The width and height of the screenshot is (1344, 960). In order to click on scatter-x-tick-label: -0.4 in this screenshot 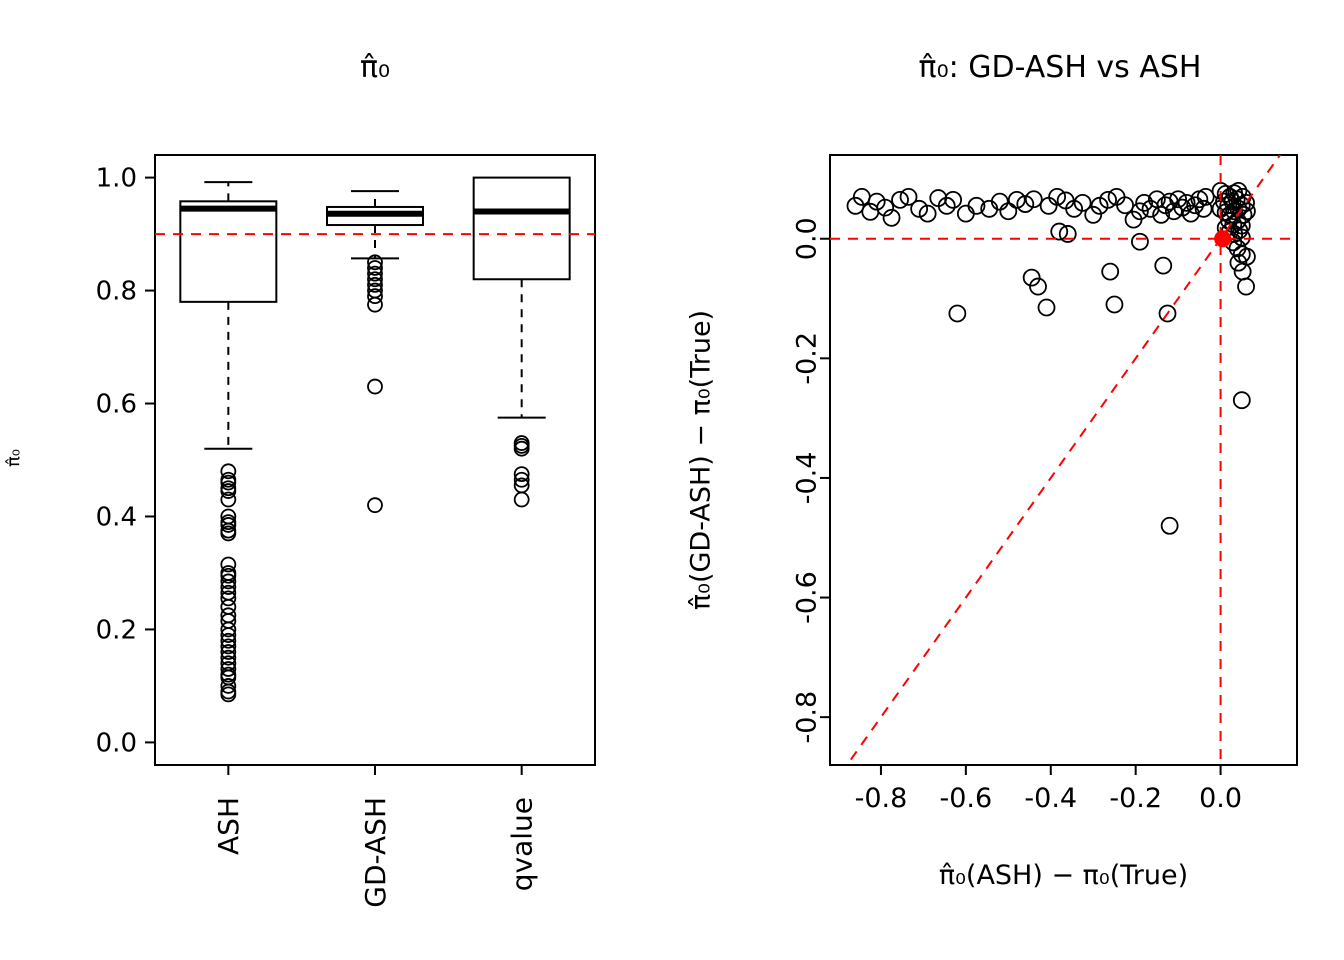, I will do `click(1050, 798)`.